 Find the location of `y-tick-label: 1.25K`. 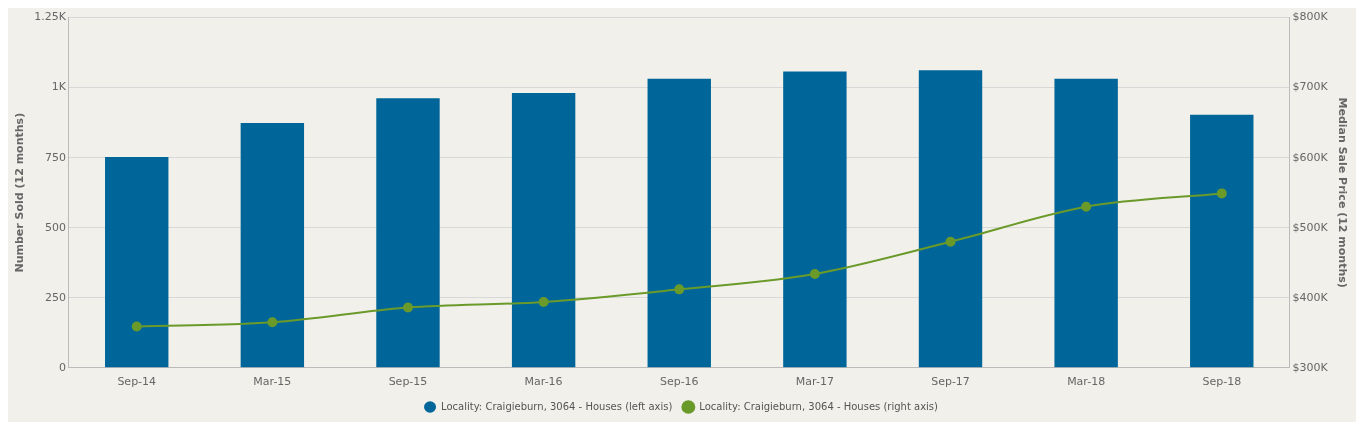

y-tick-label: 1.25K is located at coordinates (50, 17).